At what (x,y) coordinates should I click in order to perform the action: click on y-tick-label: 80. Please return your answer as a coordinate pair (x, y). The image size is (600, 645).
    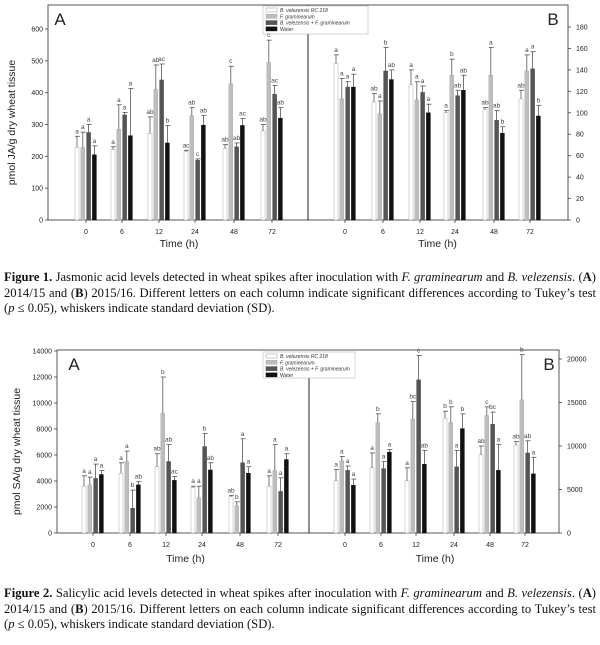
    Looking at the image, I should click on (580, 135).